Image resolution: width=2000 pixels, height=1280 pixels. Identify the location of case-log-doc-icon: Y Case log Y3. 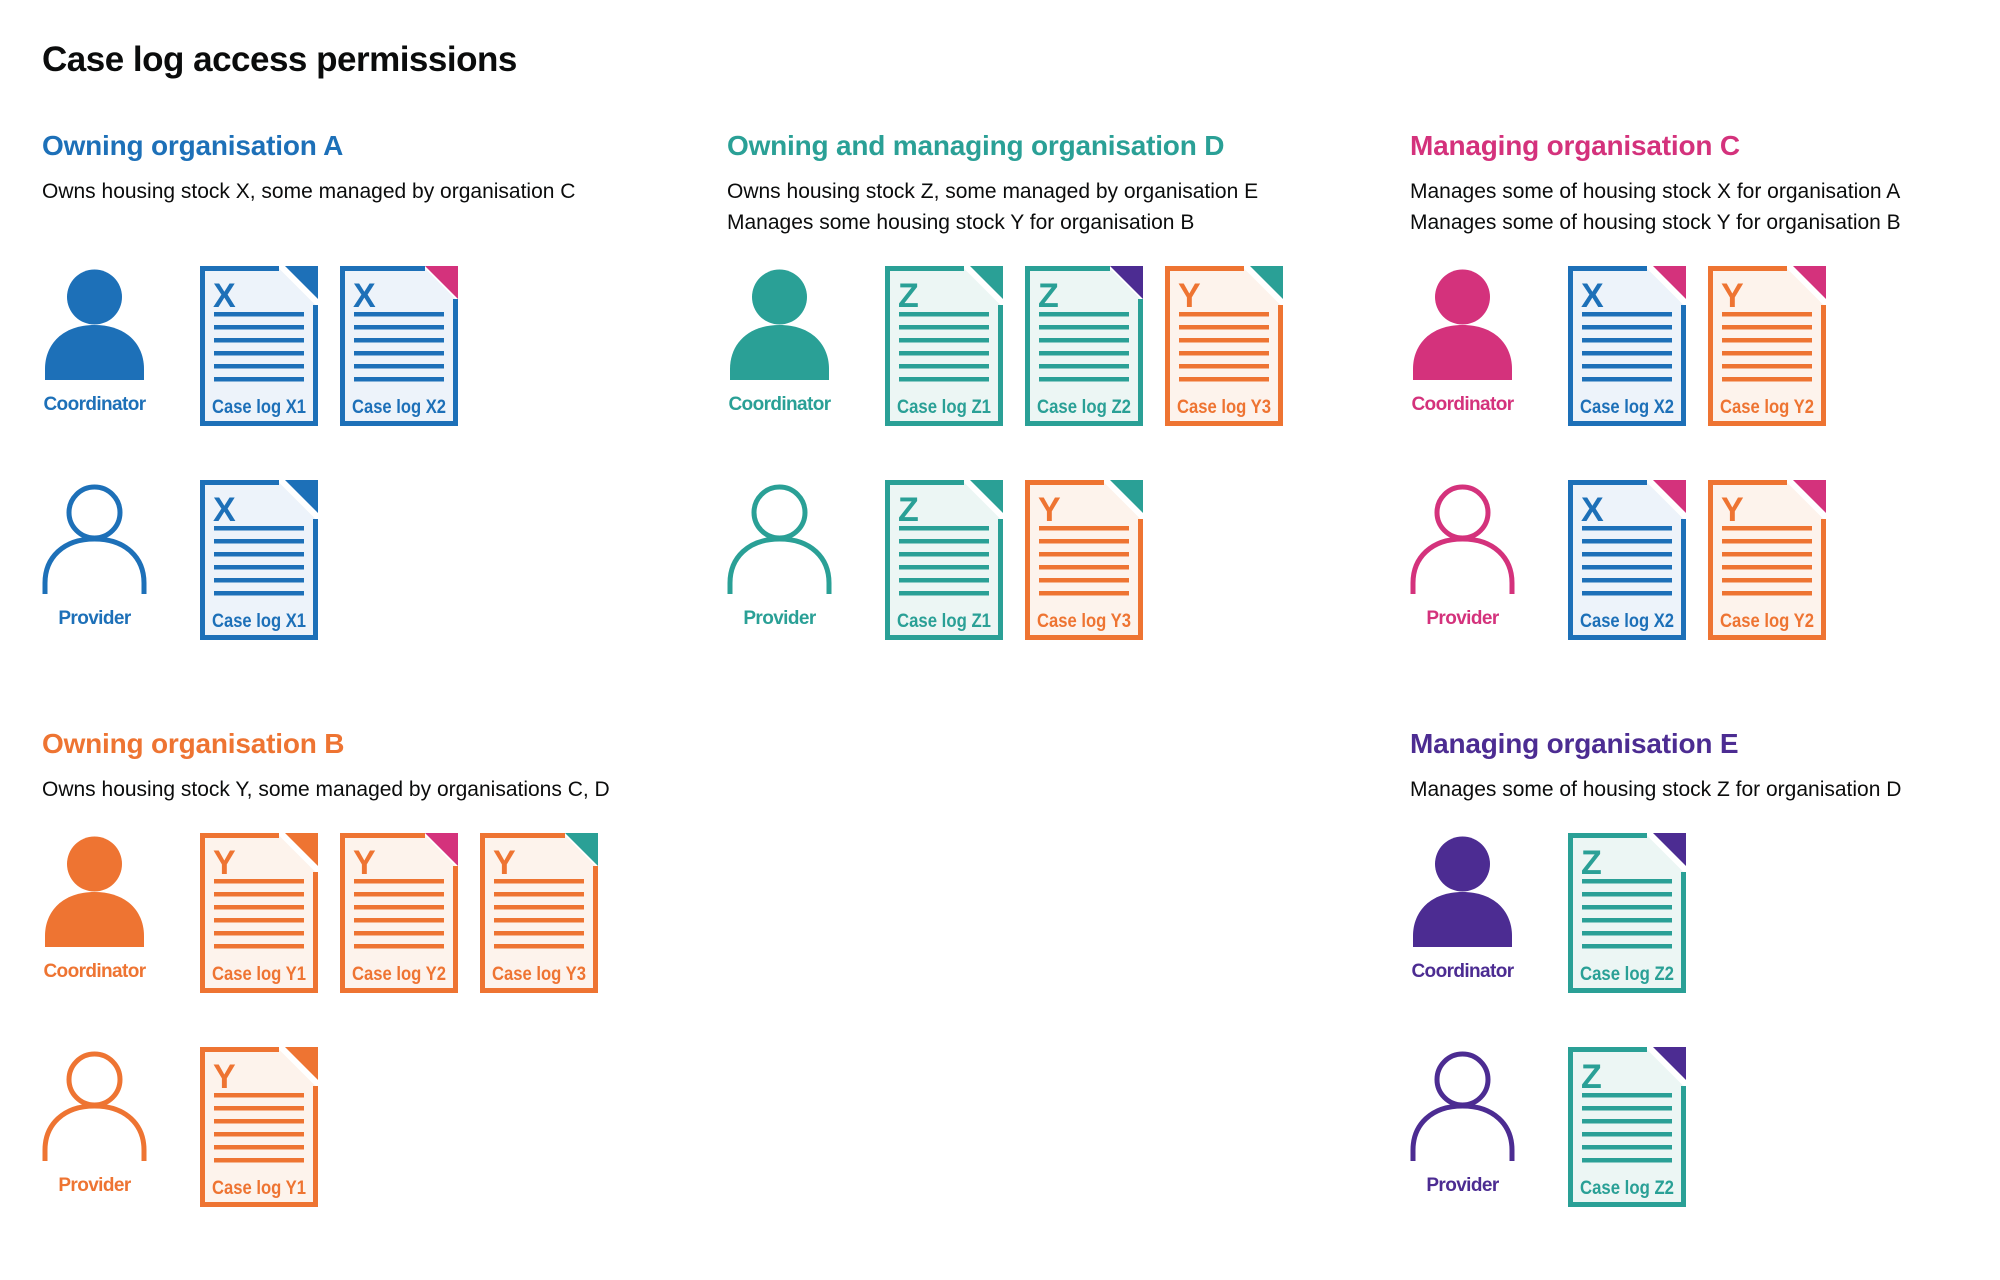
(1084, 560).